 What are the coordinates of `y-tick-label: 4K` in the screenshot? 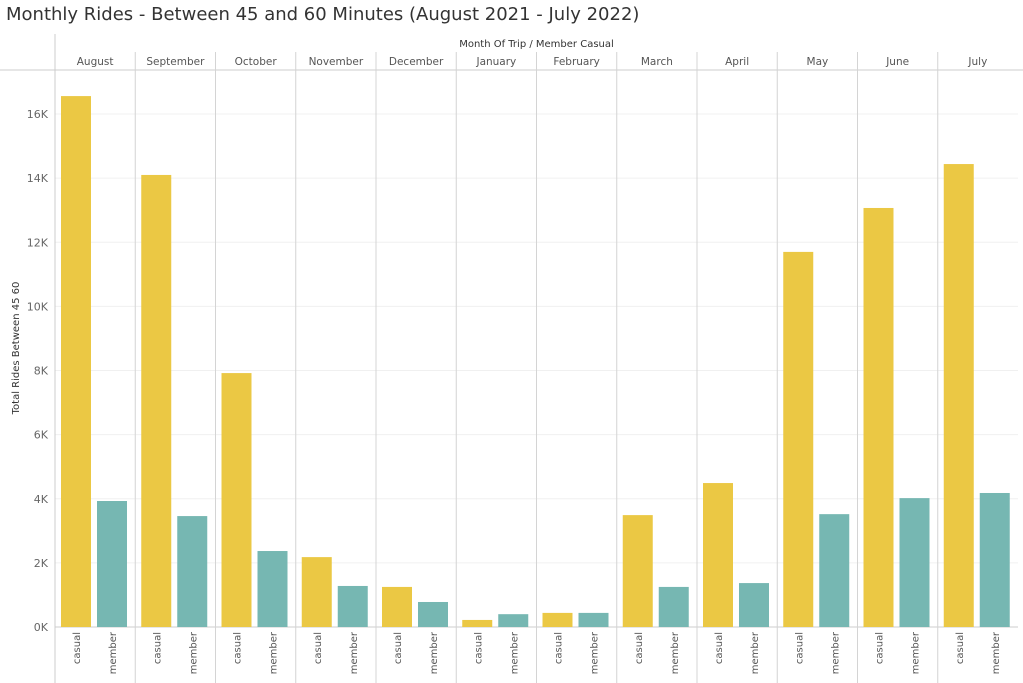 It's located at (41, 499).